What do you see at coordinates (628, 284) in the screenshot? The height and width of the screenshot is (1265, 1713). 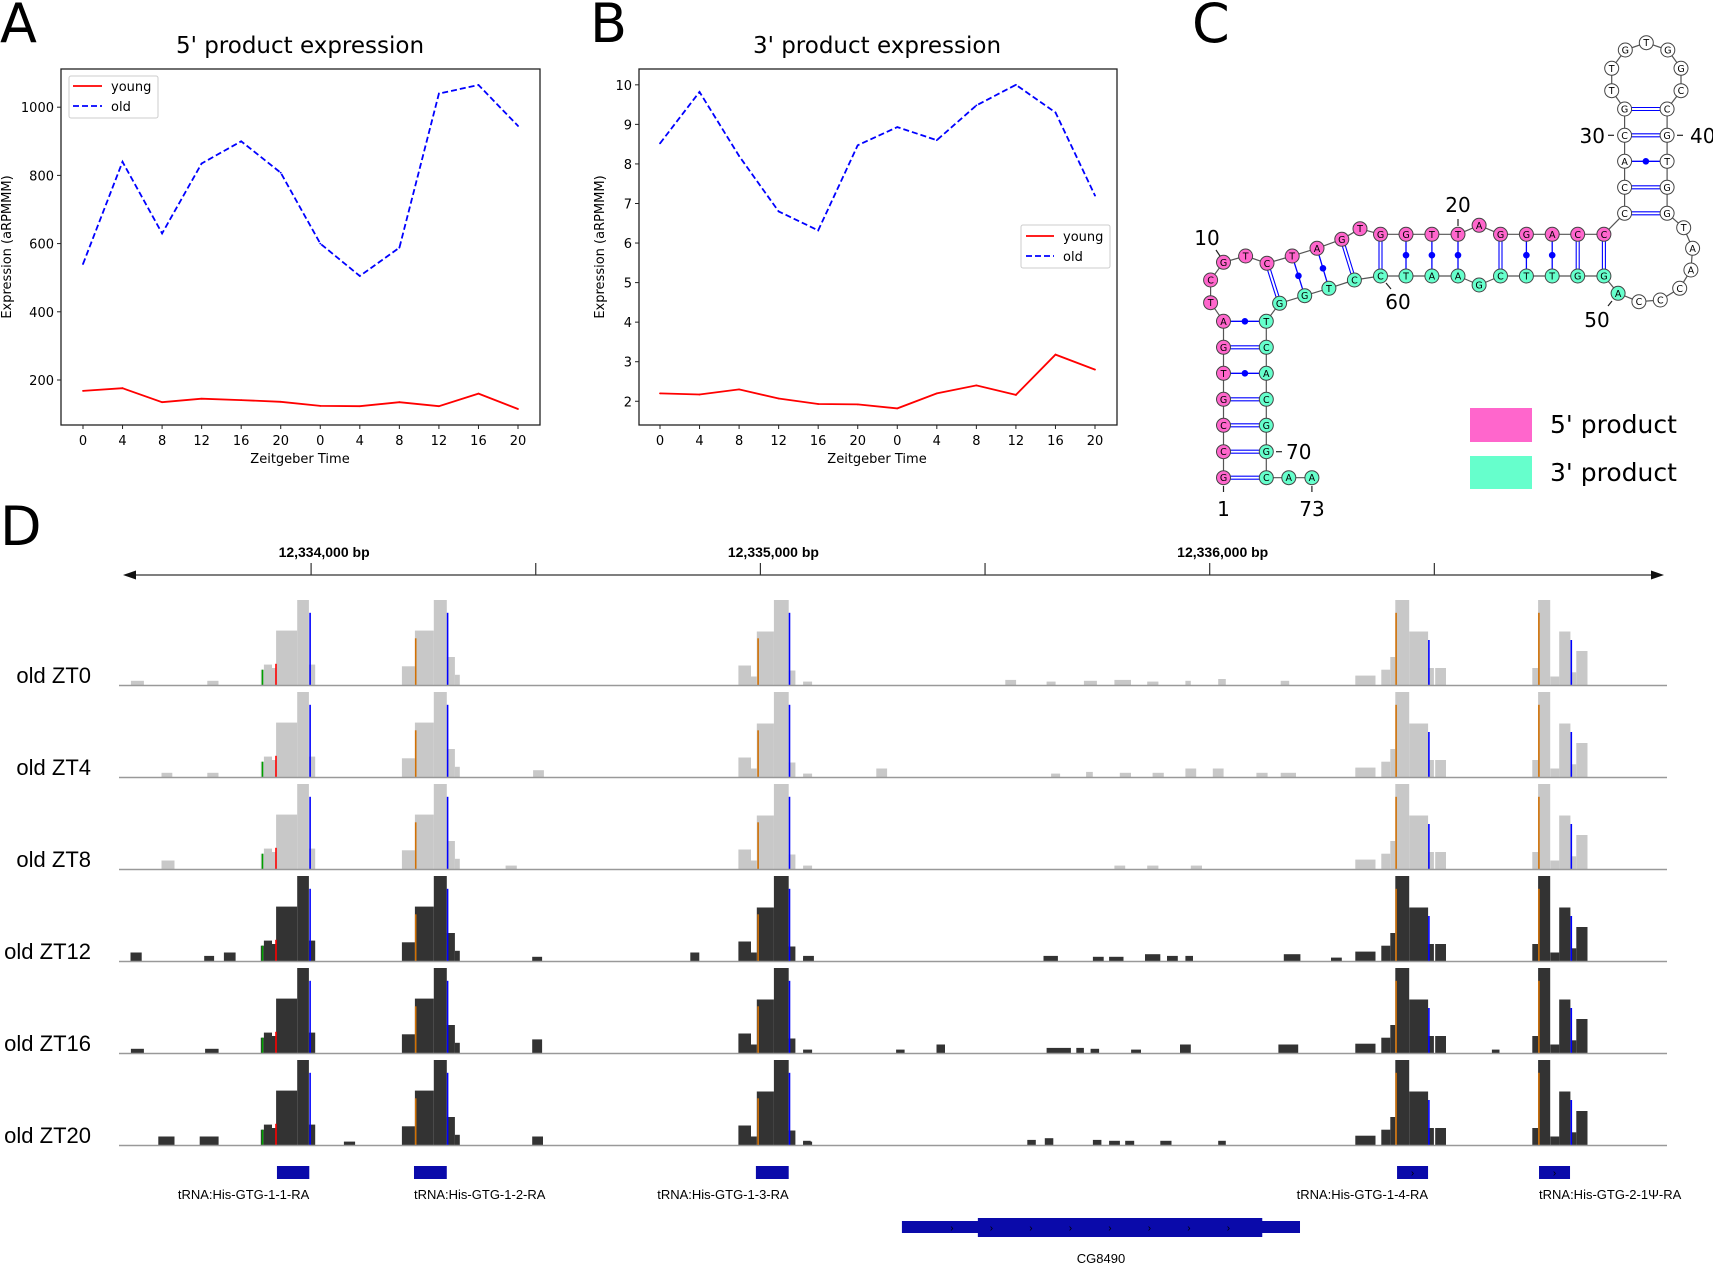 I see `chart-b-y-tick-label: 5` at bounding box center [628, 284].